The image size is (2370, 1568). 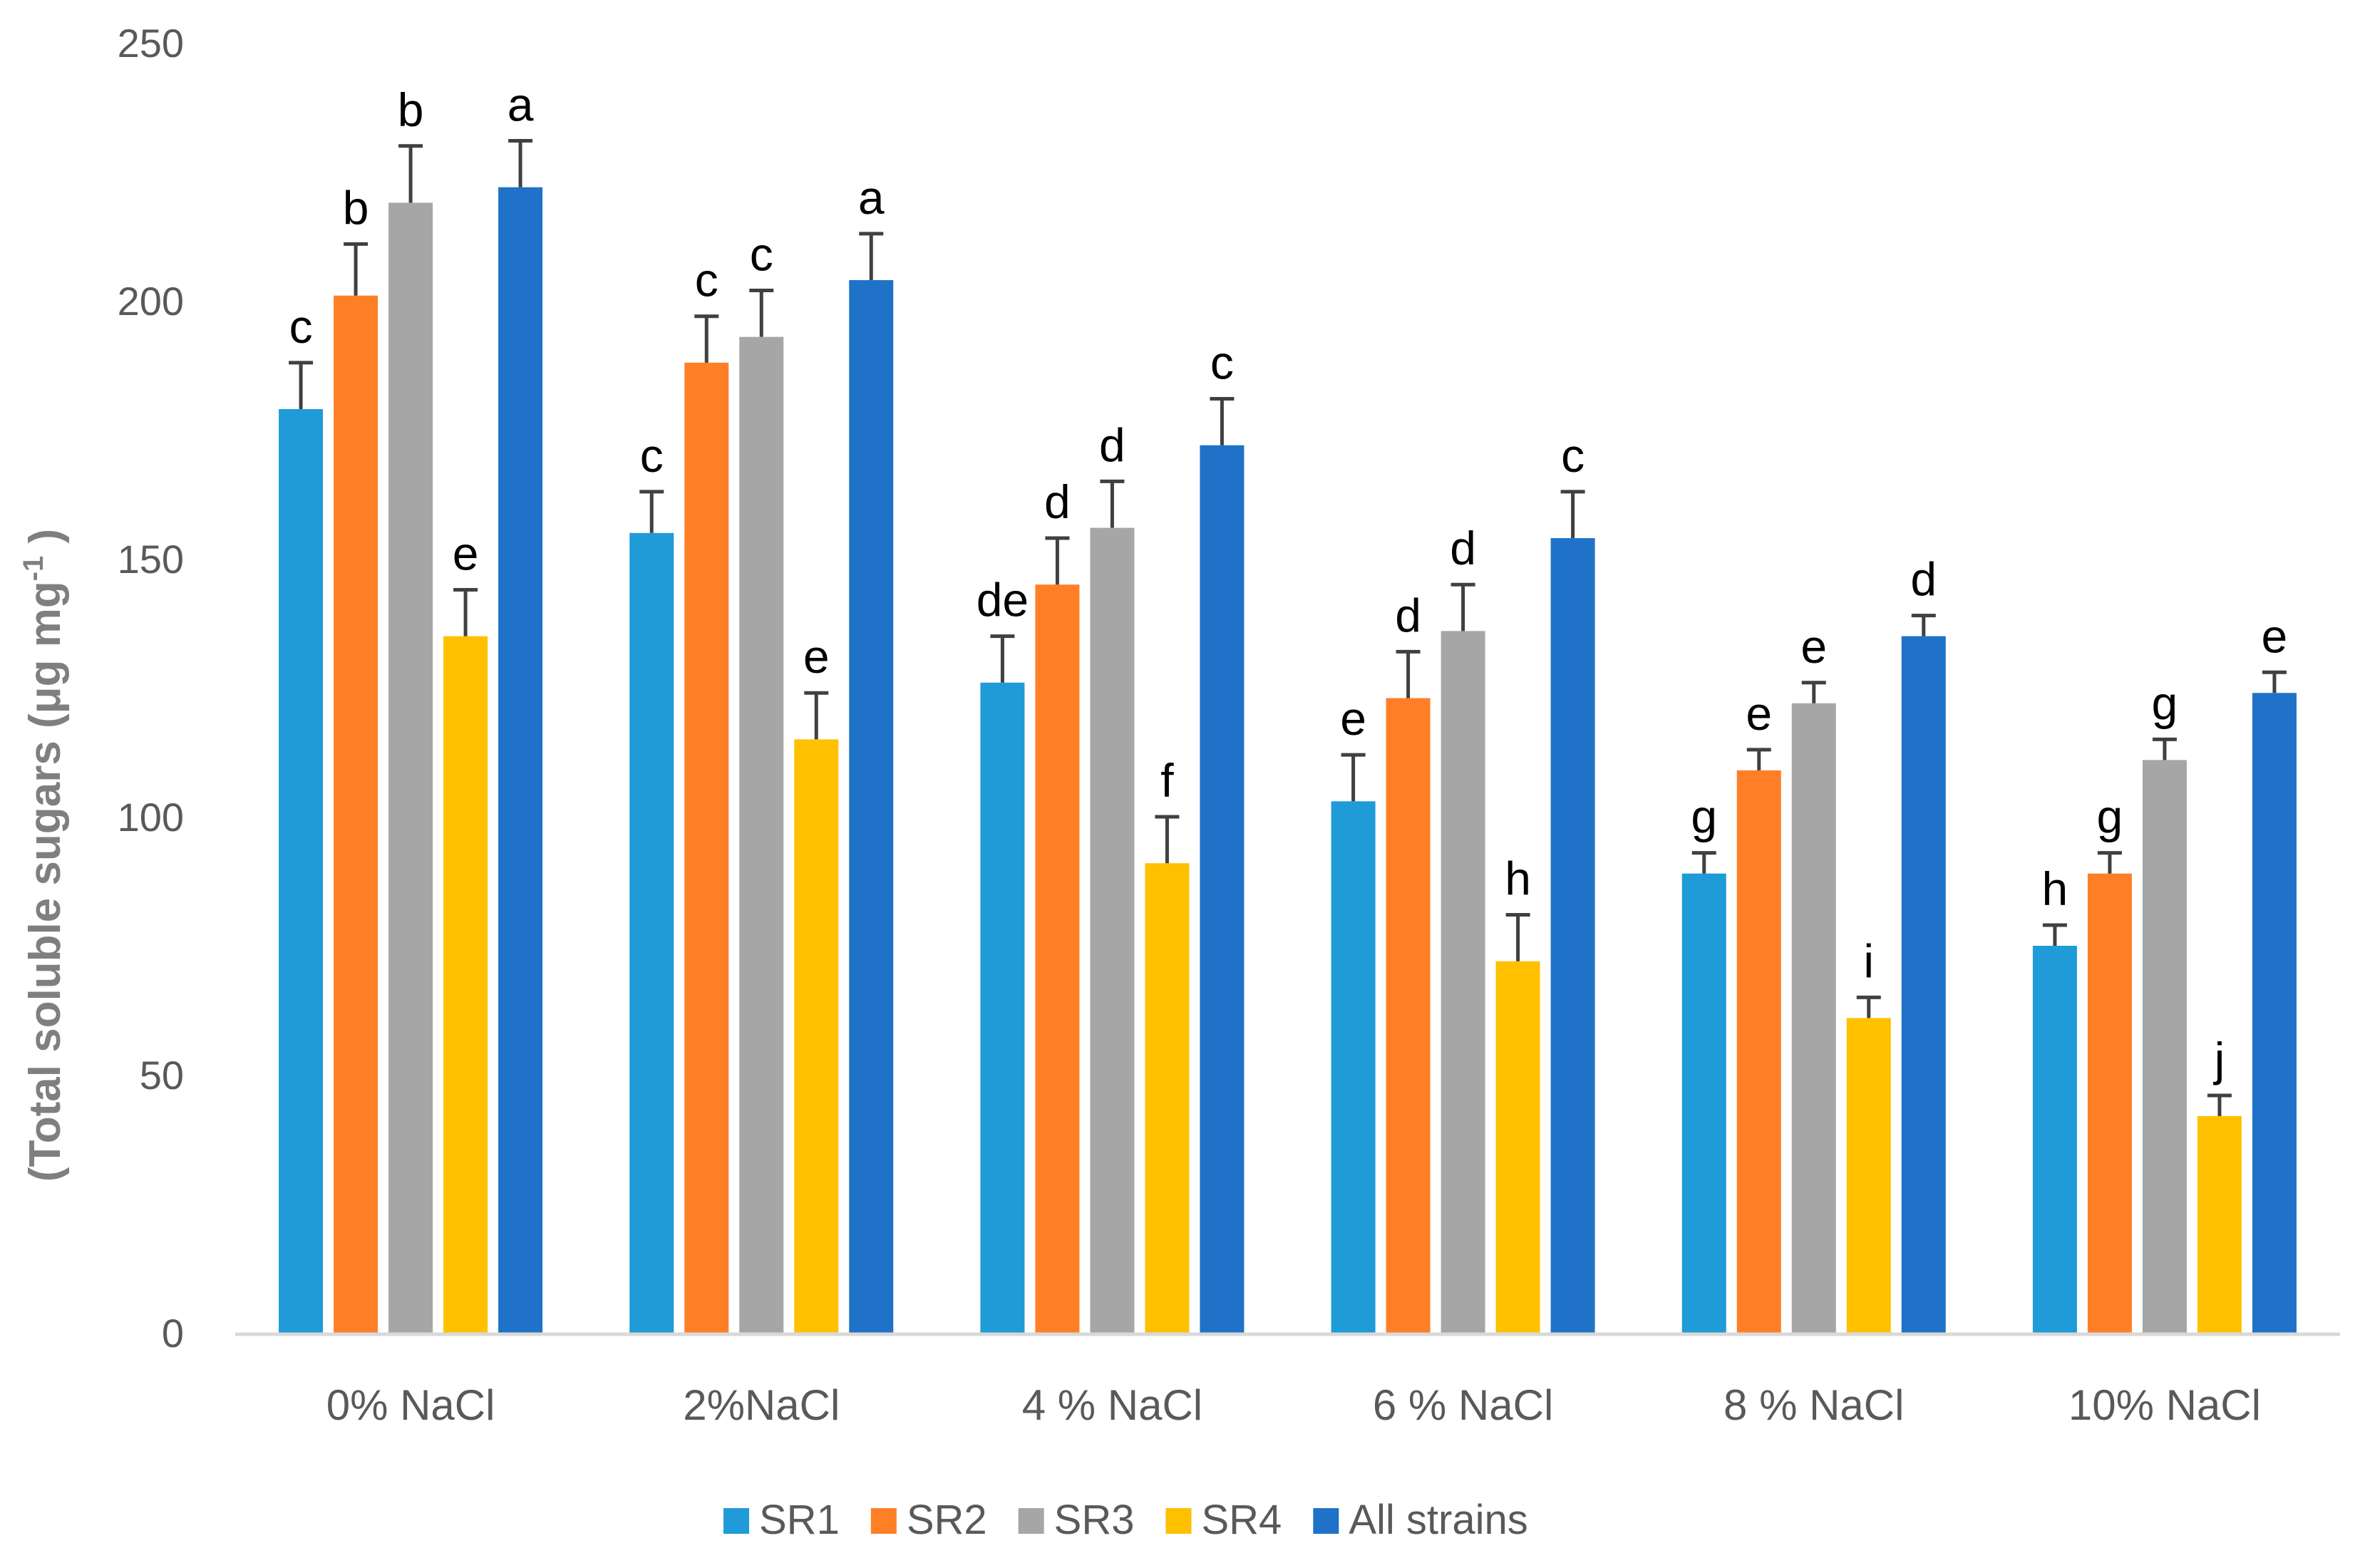 I want to click on y-axis-label-text: (Total soluble sugars (μg mg-1 ), so click(x=44, y=856).